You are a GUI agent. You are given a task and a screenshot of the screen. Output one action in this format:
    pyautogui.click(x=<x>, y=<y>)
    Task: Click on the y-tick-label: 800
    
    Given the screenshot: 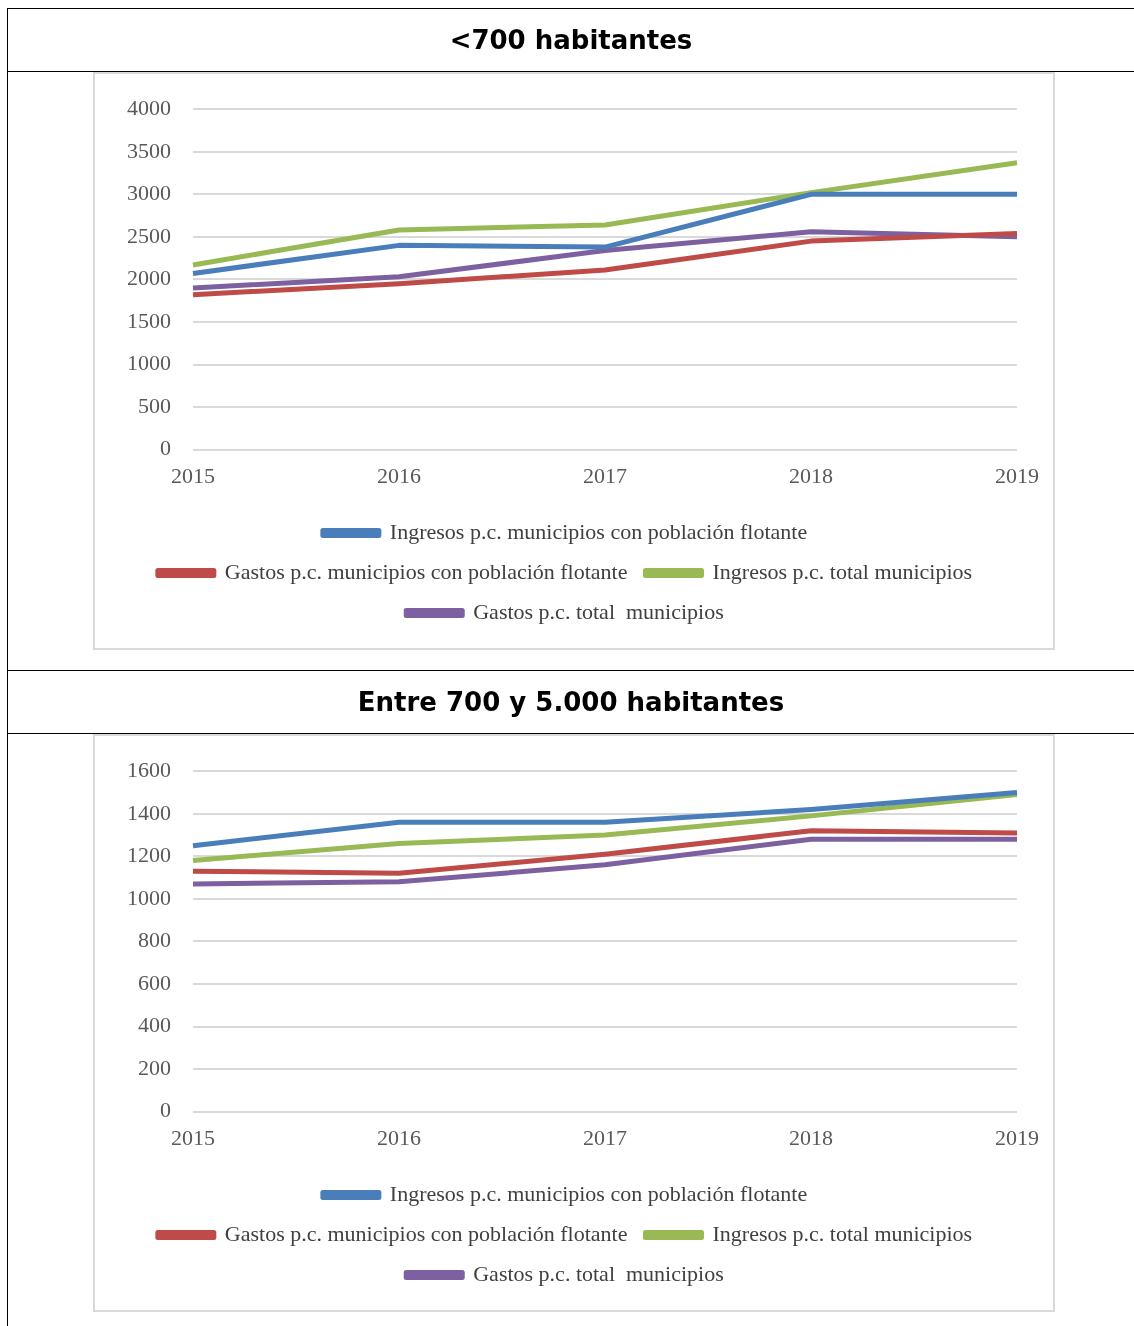 What is the action you would take?
    pyautogui.click(x=154, y=940)
    